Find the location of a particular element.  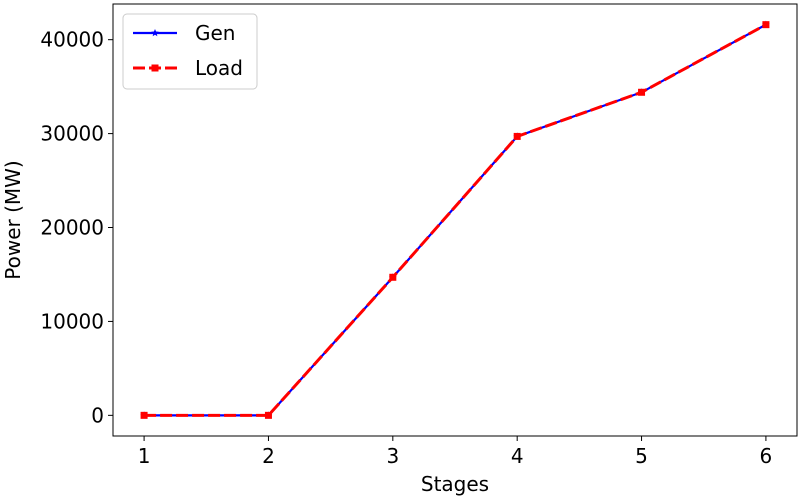

x-tick-label: 4 is located at coordinates (517, 456).